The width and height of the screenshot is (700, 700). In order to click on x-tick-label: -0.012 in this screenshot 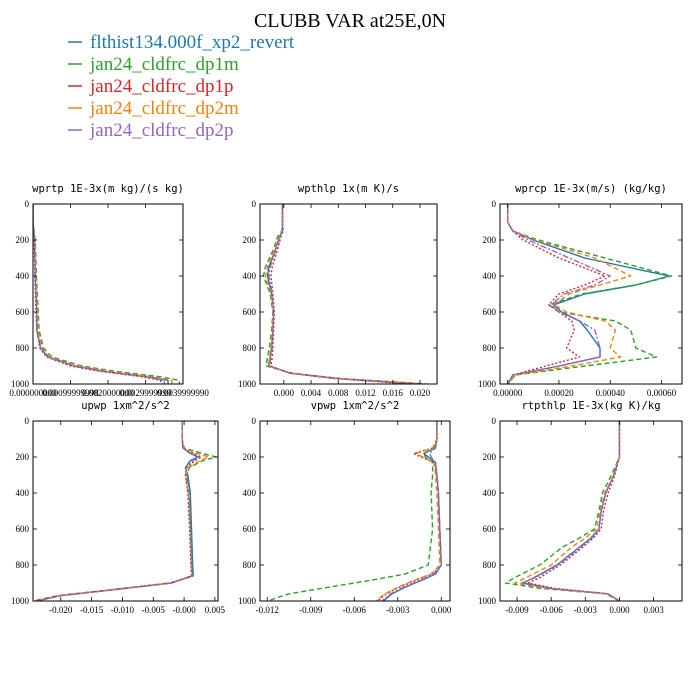, I will do `click(267, 610)`.